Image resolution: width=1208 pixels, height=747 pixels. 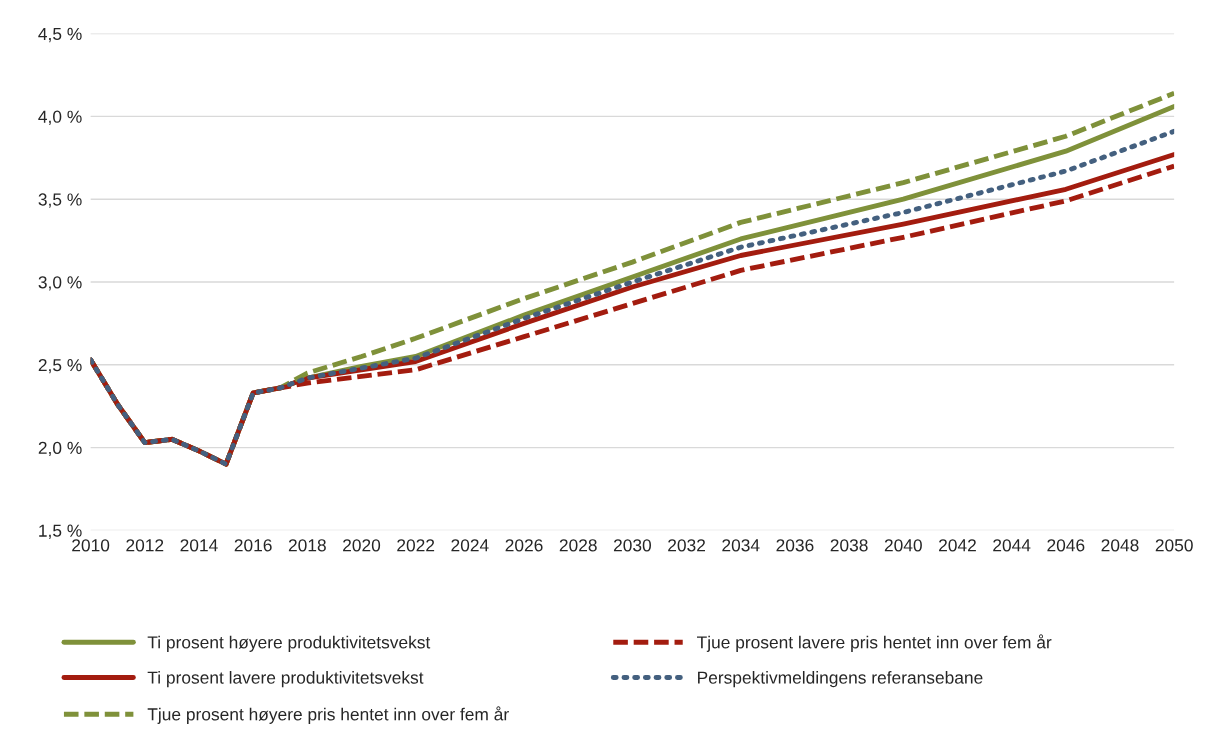 I want to click on x-tick-label: 2014, so click(x=199, y=545).